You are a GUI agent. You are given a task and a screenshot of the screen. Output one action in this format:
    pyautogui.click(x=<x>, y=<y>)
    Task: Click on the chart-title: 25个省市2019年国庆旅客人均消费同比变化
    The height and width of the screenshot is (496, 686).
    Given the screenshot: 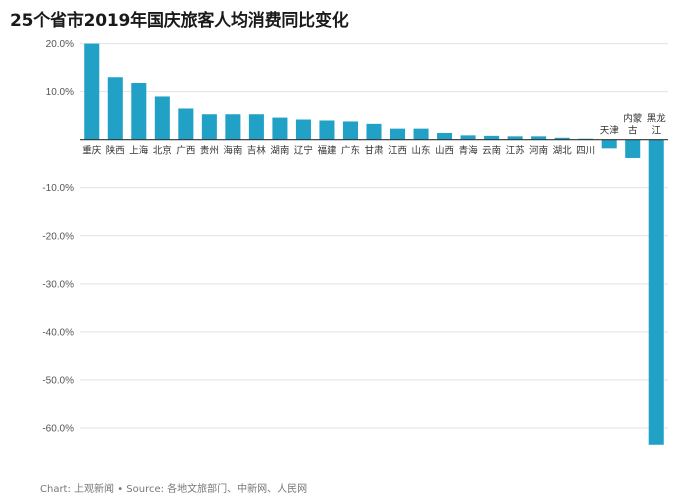 What is the action you would take?
    pyautogui.click(x=179, y=21)
    